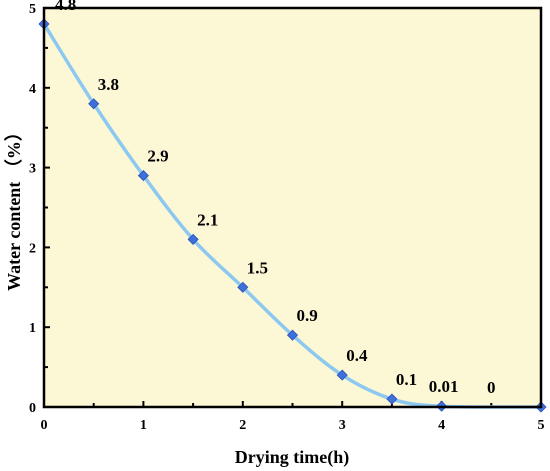 This screenshot has height=471, width=550. What do you see at coordinates (108, 84) in the screenshot?
I see `data-label: 3.8` at bounding box center [108, 84].